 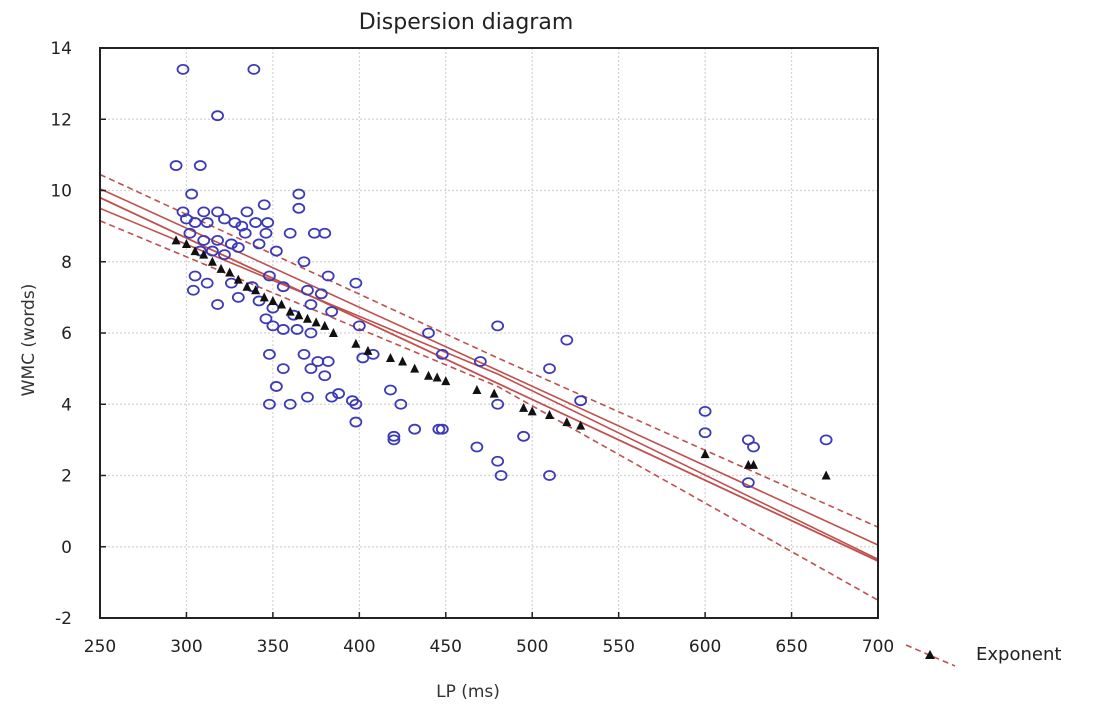 I want to click on y-tick-label: 6, so click(x=66, y=334).